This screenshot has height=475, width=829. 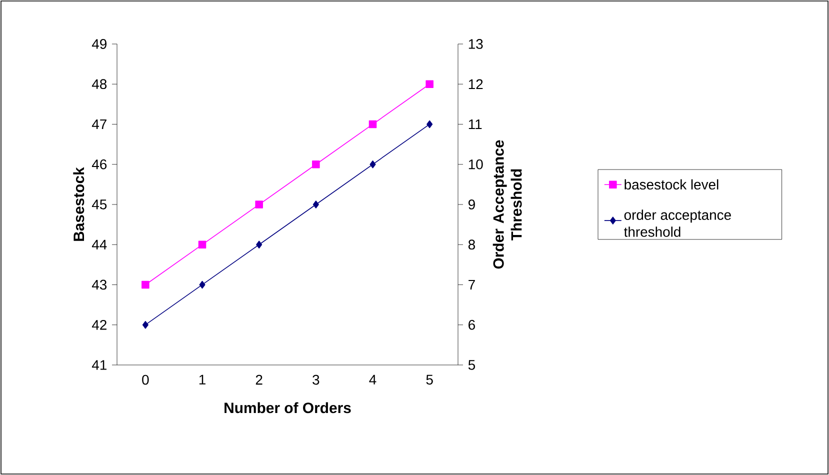 I want to click on y2-tick-label: 9, so click(x=471, y=205).